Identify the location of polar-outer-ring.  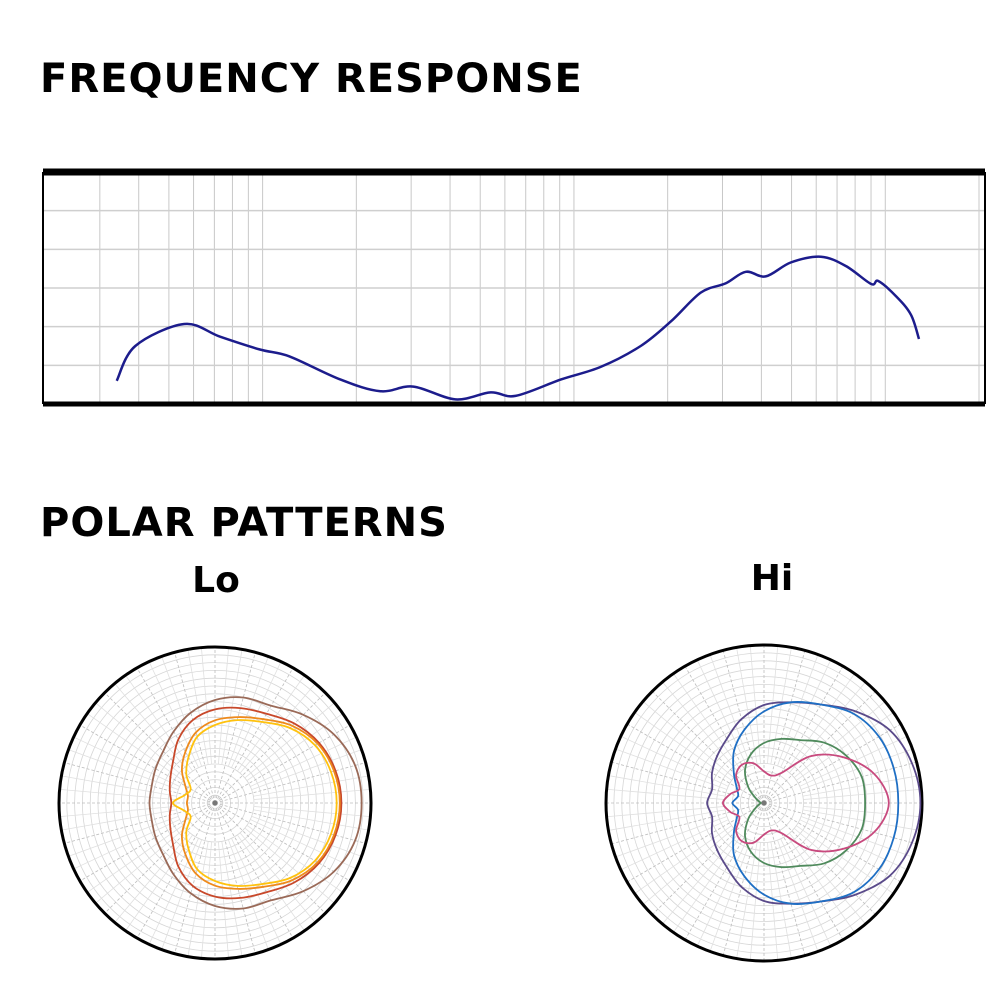
(215, 803).